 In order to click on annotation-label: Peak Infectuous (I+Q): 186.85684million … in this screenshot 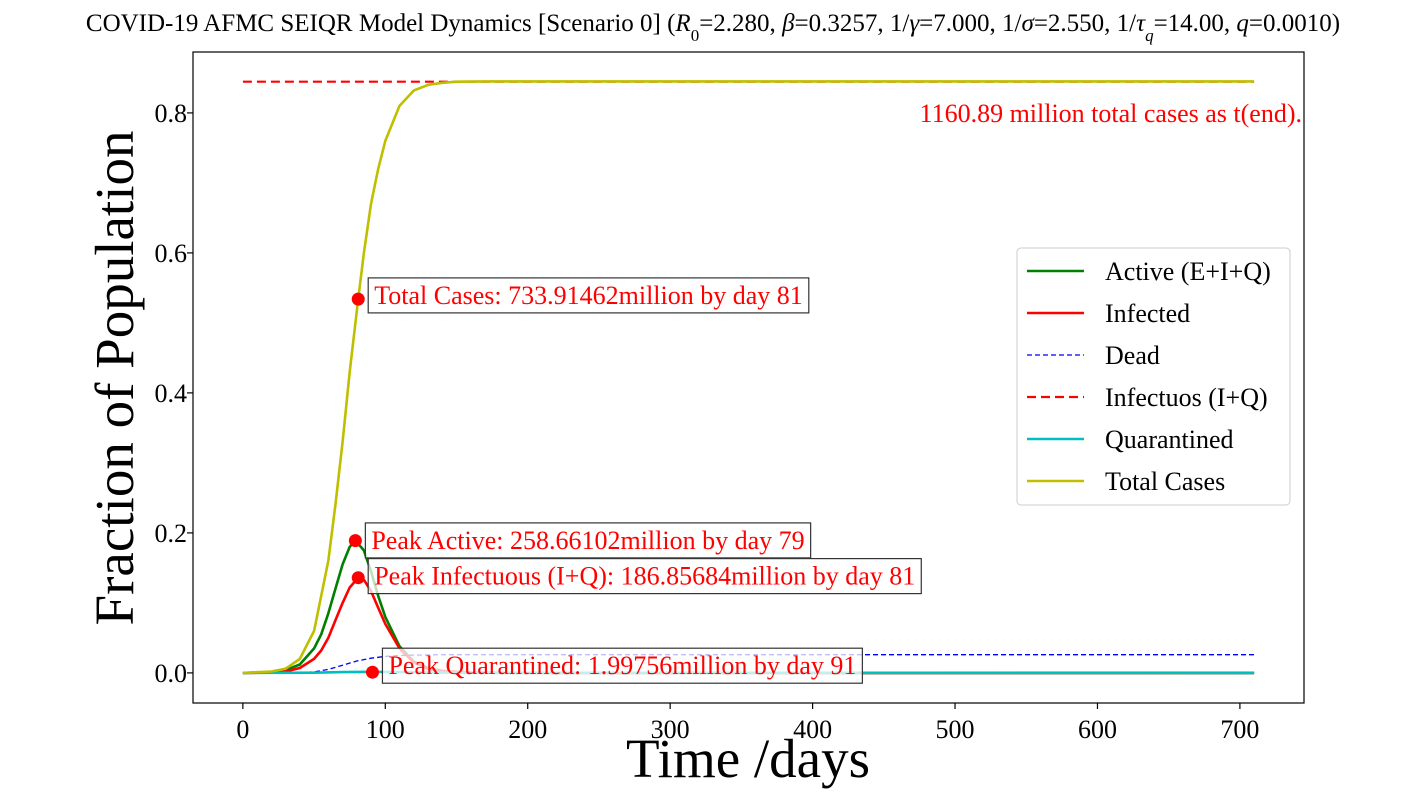, I will do `click(644, 576)`.